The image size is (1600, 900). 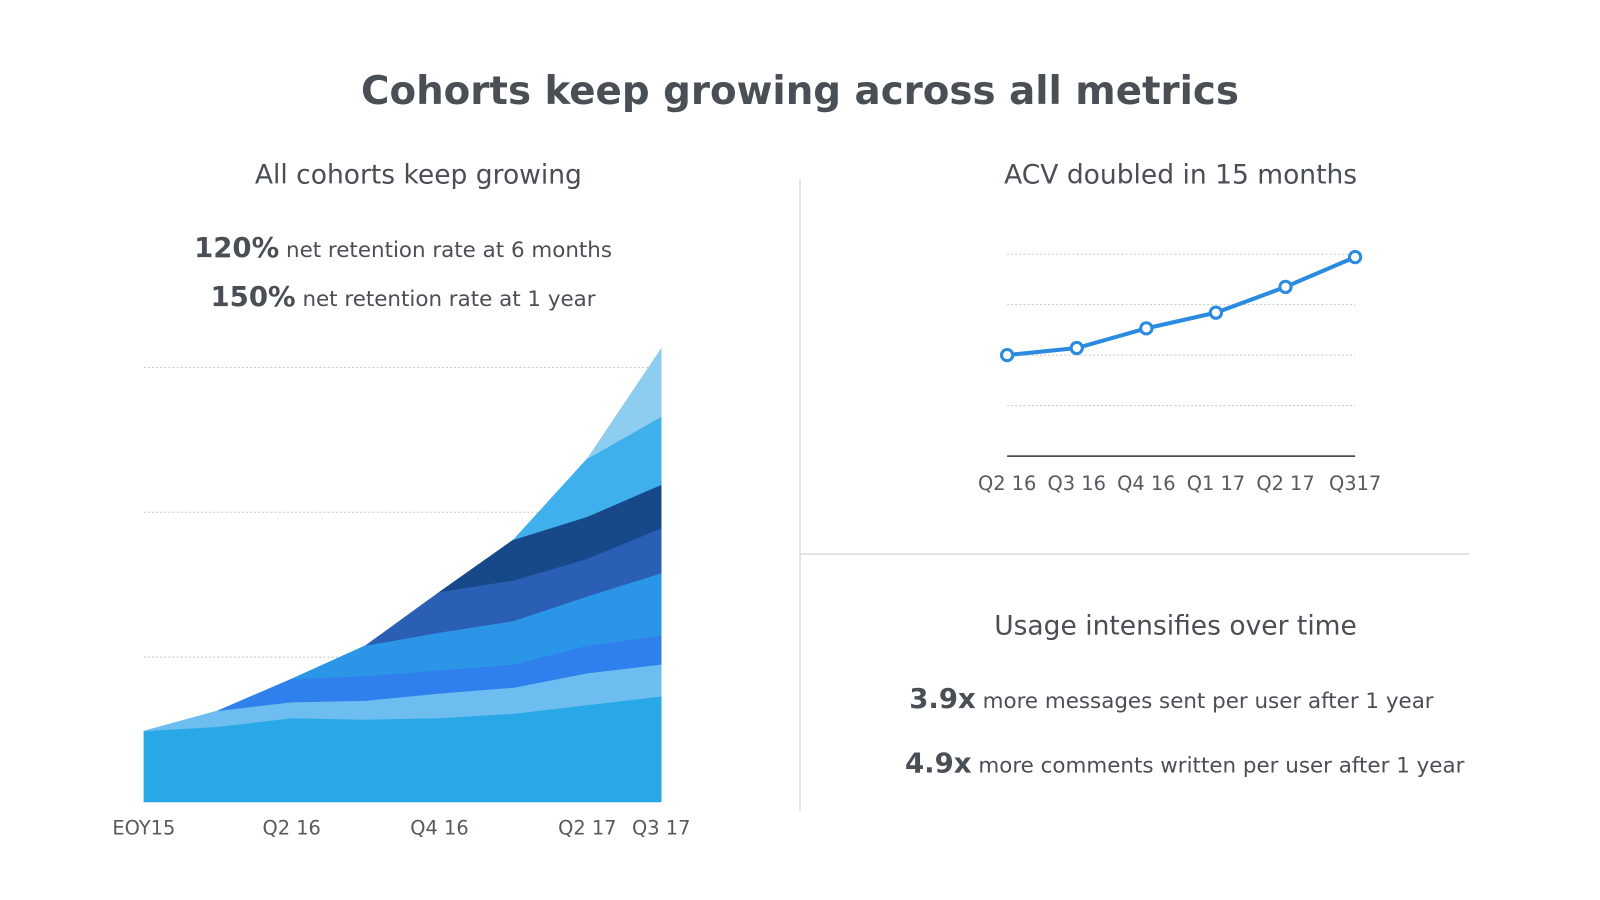 I want to click on stat-text: net retention rate at 6 months, so click(x=449, y=250).